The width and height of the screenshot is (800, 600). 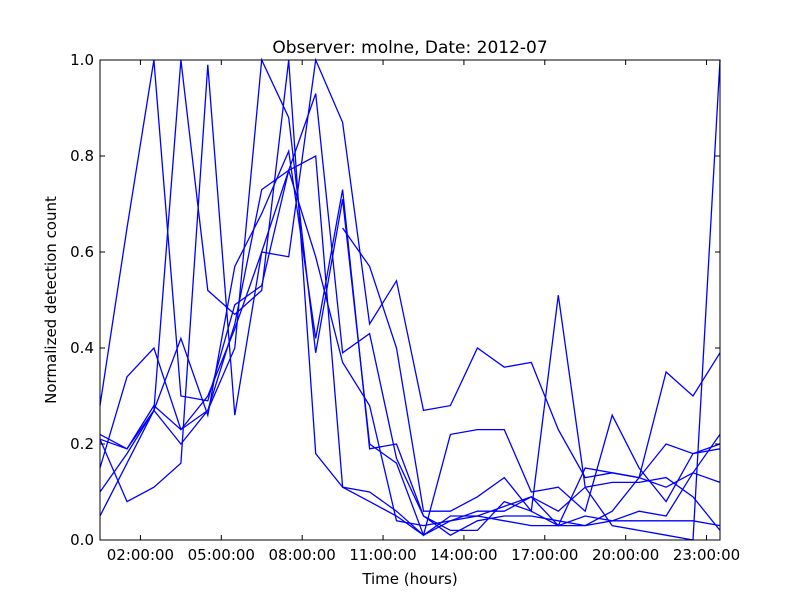 What do you see at coordinates (82, 348) in the screenshot?
I see `y-tick-label: 0.4` at bounding box center [82, 348].